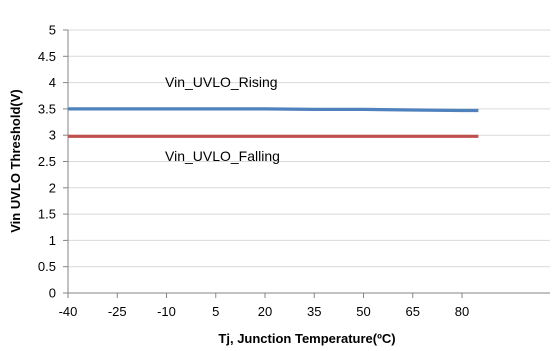 This screenshot has height=351, width=552. I want to click on y-tick-labels: 0 0.5 1 1.5 2 2.5 3 3.5 4 4.5 5, so click(47, 162).